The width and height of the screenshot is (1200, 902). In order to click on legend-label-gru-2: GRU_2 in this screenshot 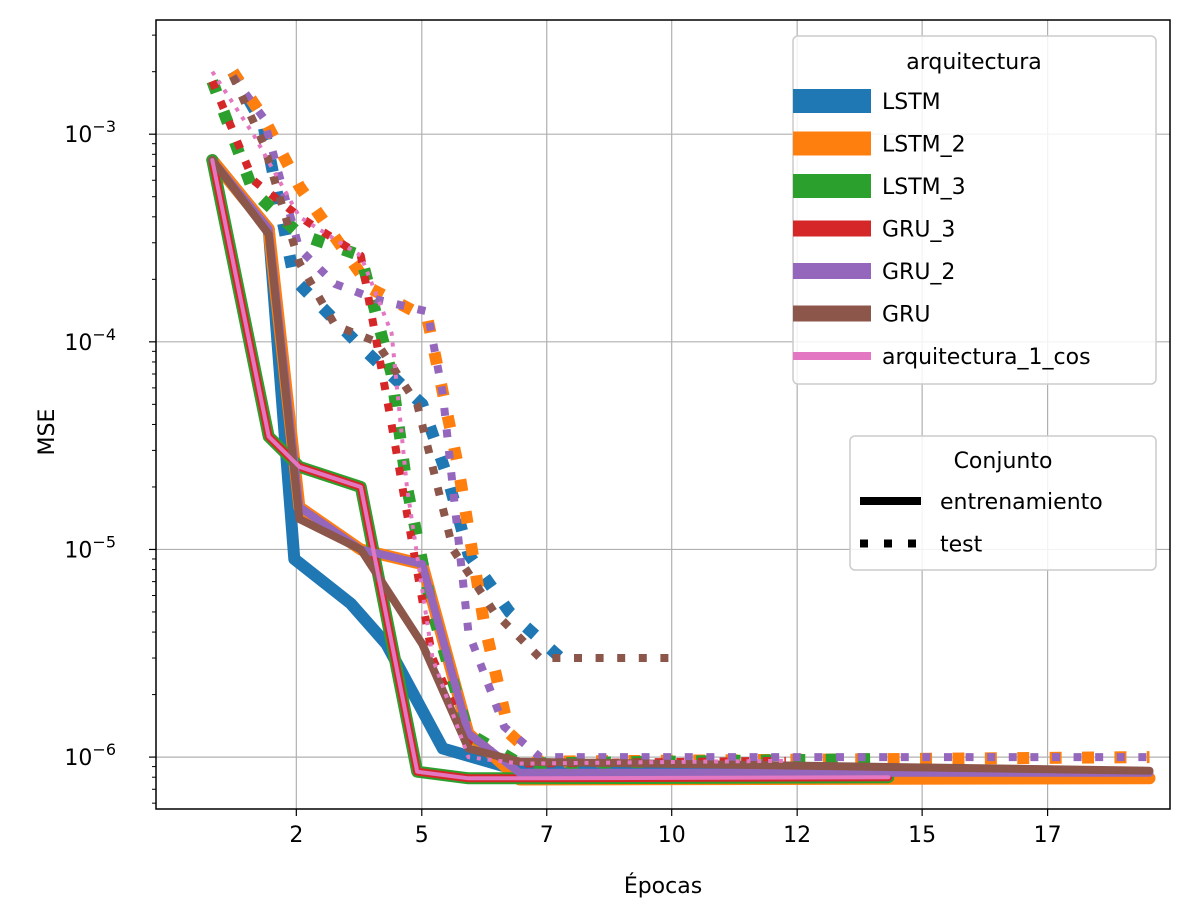, I will do `click(918, 272)`.